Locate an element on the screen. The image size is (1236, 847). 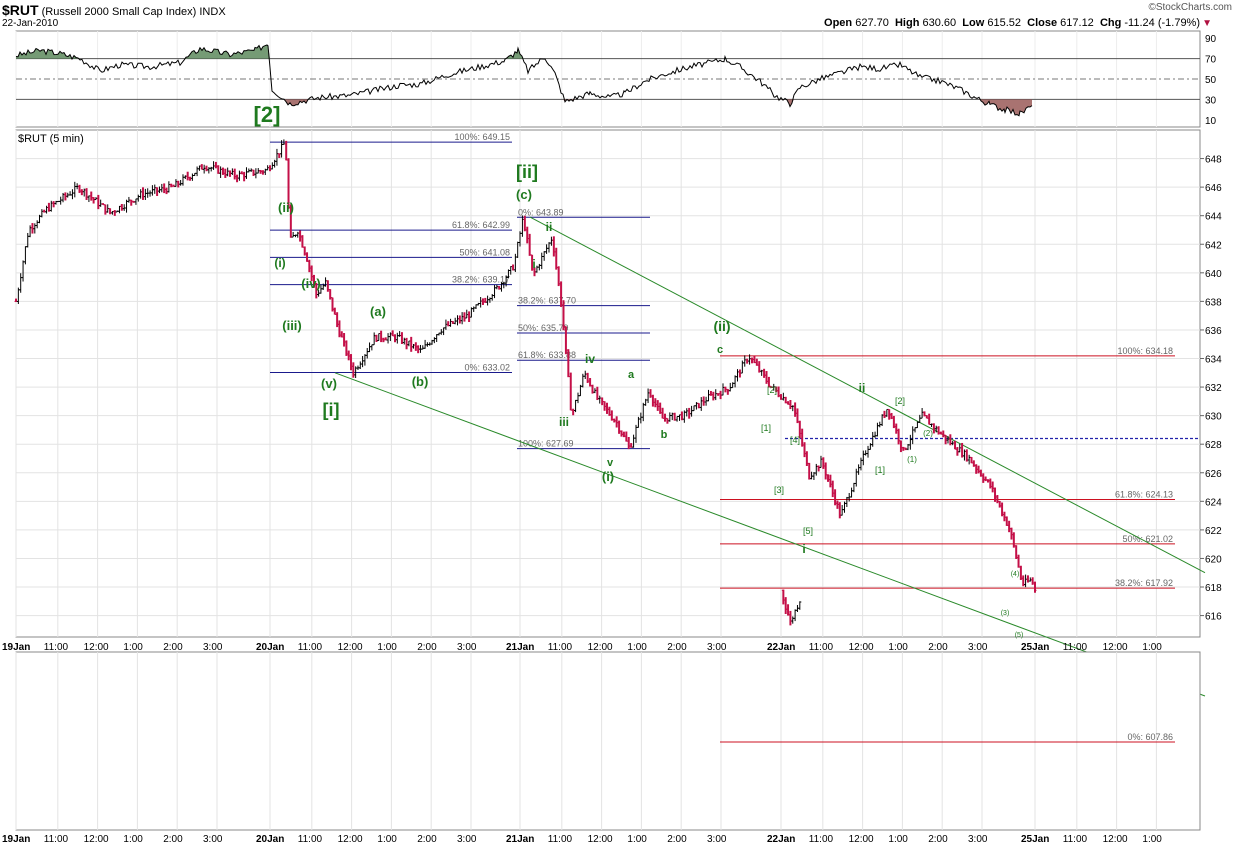
fib-label: 0%: 643.89 is located at coordinates (541, 212).